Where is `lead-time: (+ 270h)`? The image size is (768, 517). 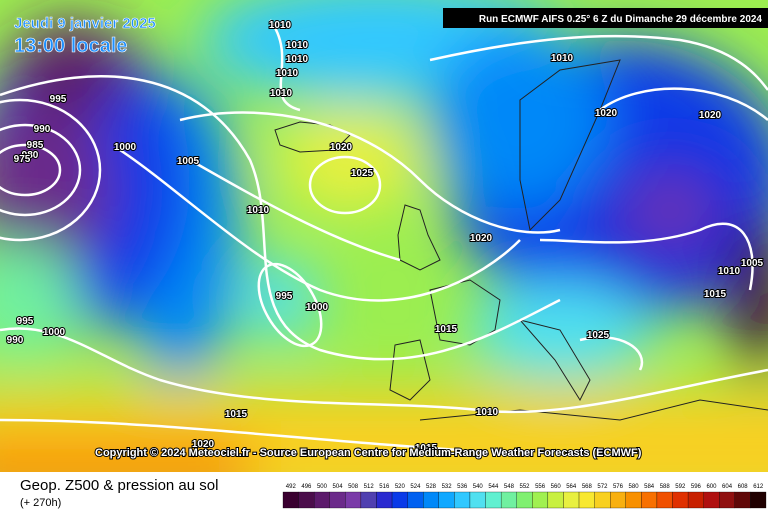 lead-time: (+ 270h) is located at coordinates (40, 503).